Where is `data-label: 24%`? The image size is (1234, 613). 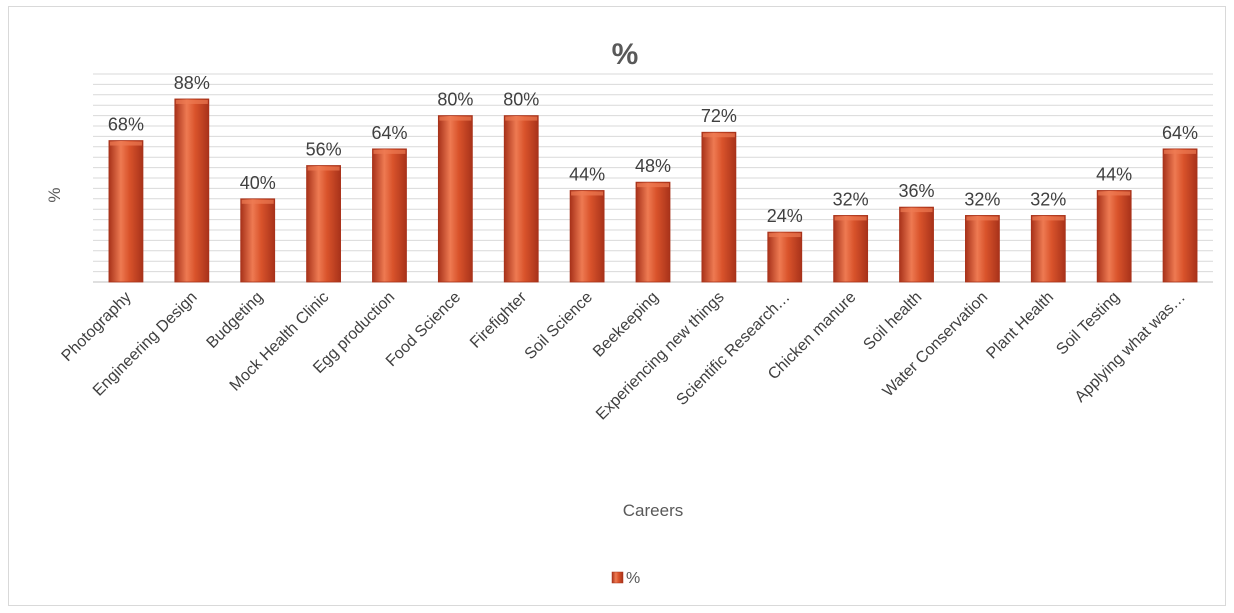
data-label: 24% is located at coordinates (785, 216).